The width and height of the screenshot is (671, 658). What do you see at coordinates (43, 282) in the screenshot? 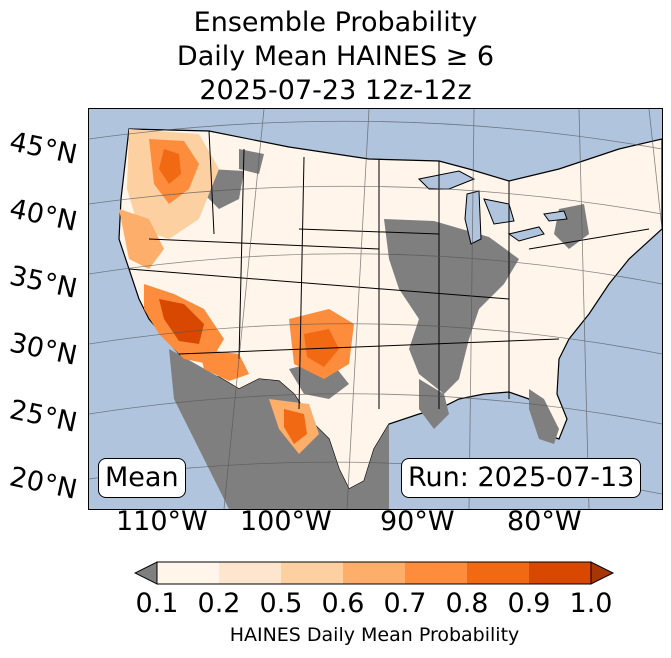
I see `lat-label-35: 35°N` at bounding box center [43, 282].